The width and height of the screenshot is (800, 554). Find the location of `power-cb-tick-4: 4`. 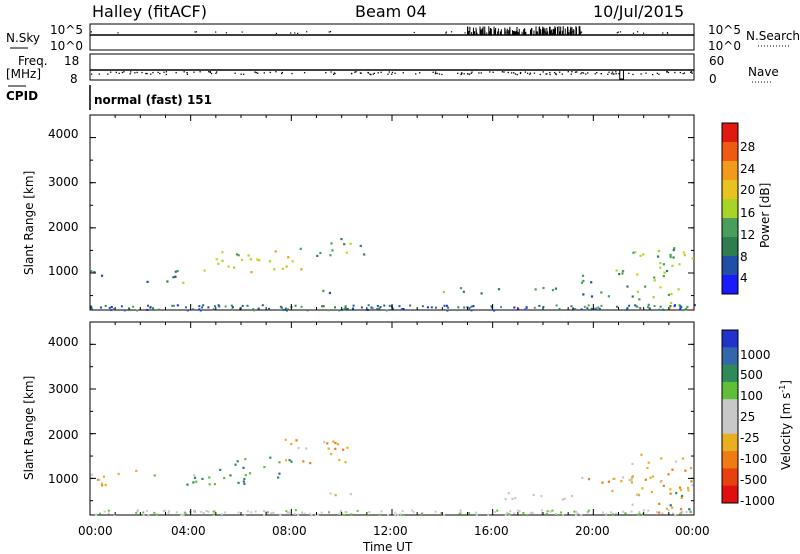

power-cb-tick-4: 4 is located at coordinates (744, 278).